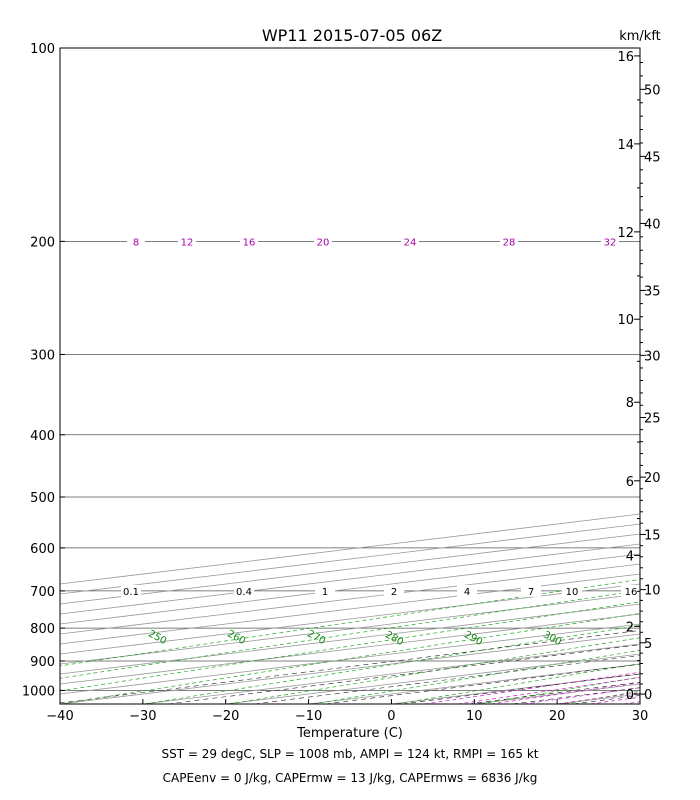 This screenshot has height=800, width=700. I want to click on km-tick-label: 16, so click(625, 57).